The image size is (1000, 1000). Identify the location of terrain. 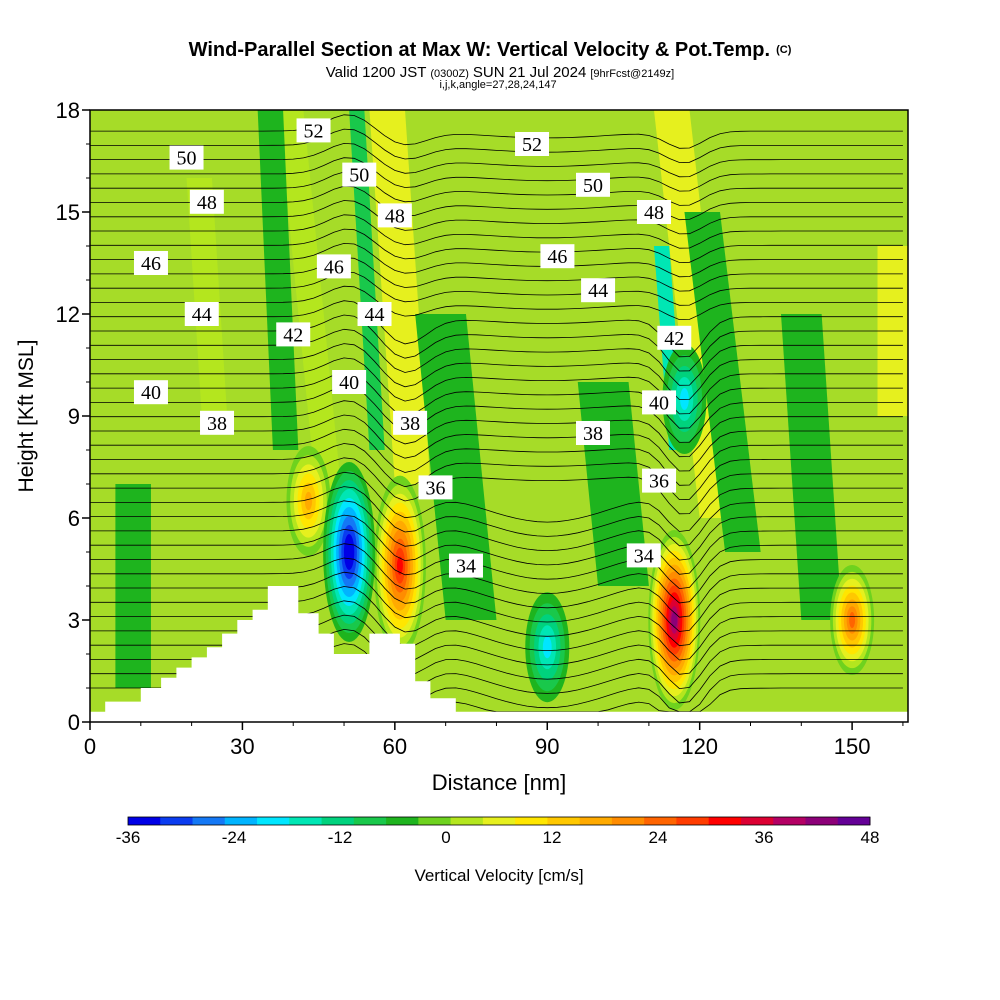
(499, 654).